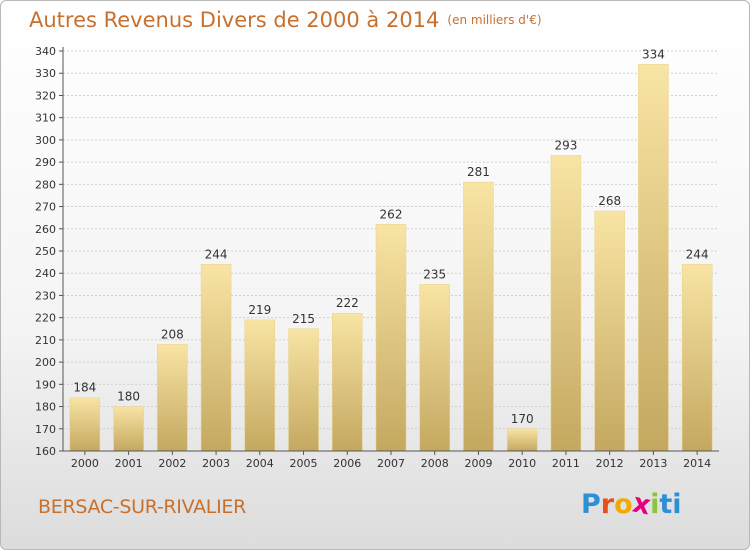 This screenshot has width=750, height=550. Describe the element at coordinates (391, 463) in the screenshot. I see `x-tick-label: 2007` at that location.